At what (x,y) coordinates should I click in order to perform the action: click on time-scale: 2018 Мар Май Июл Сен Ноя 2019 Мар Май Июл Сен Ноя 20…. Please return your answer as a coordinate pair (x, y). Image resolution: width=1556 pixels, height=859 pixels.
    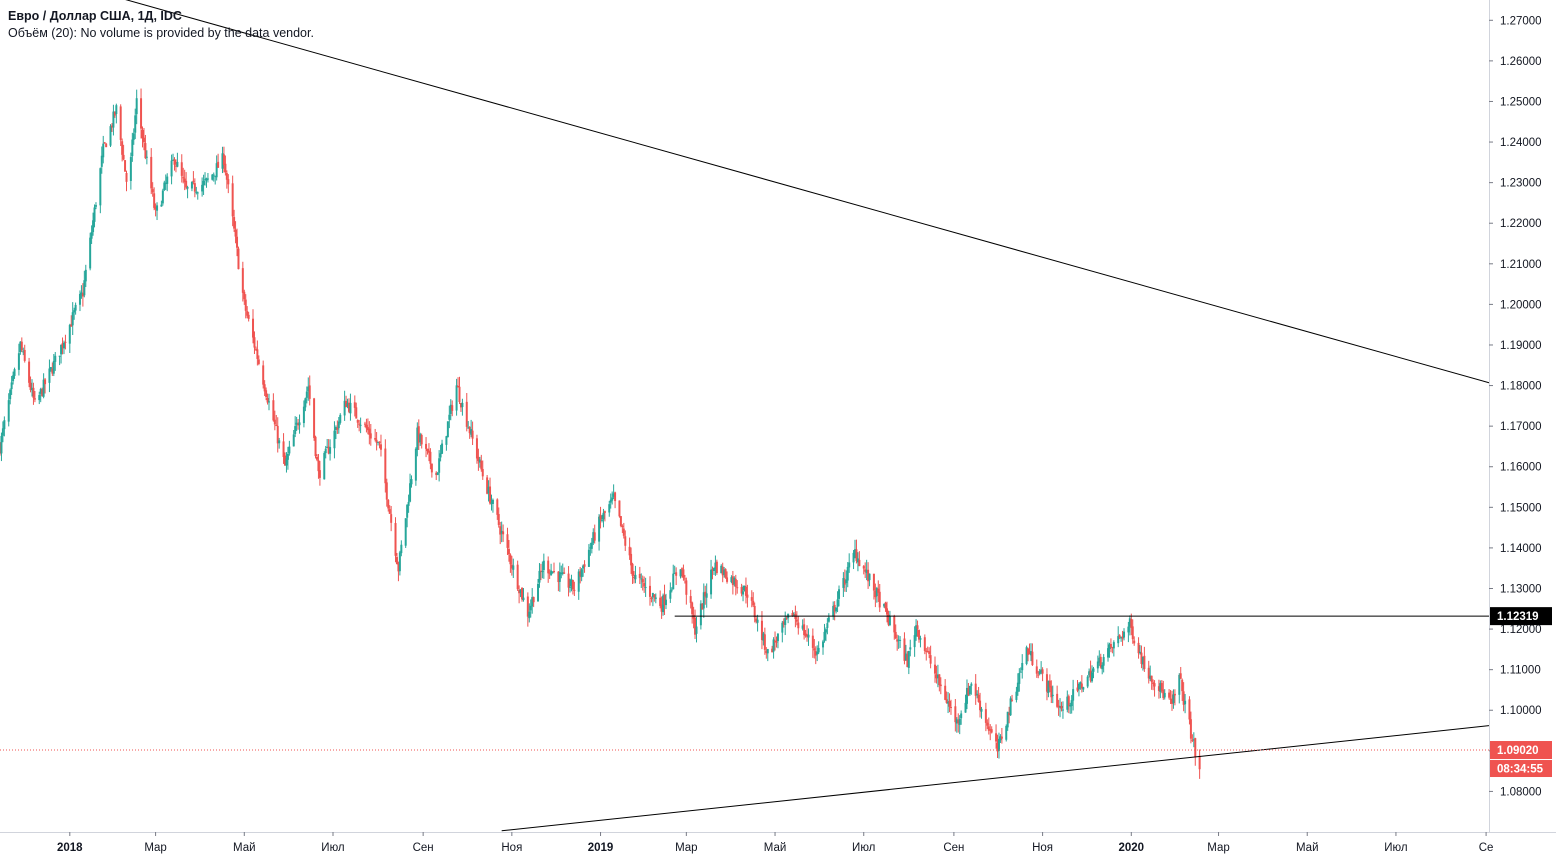
    Looking at the image, I should click on (775, 843).